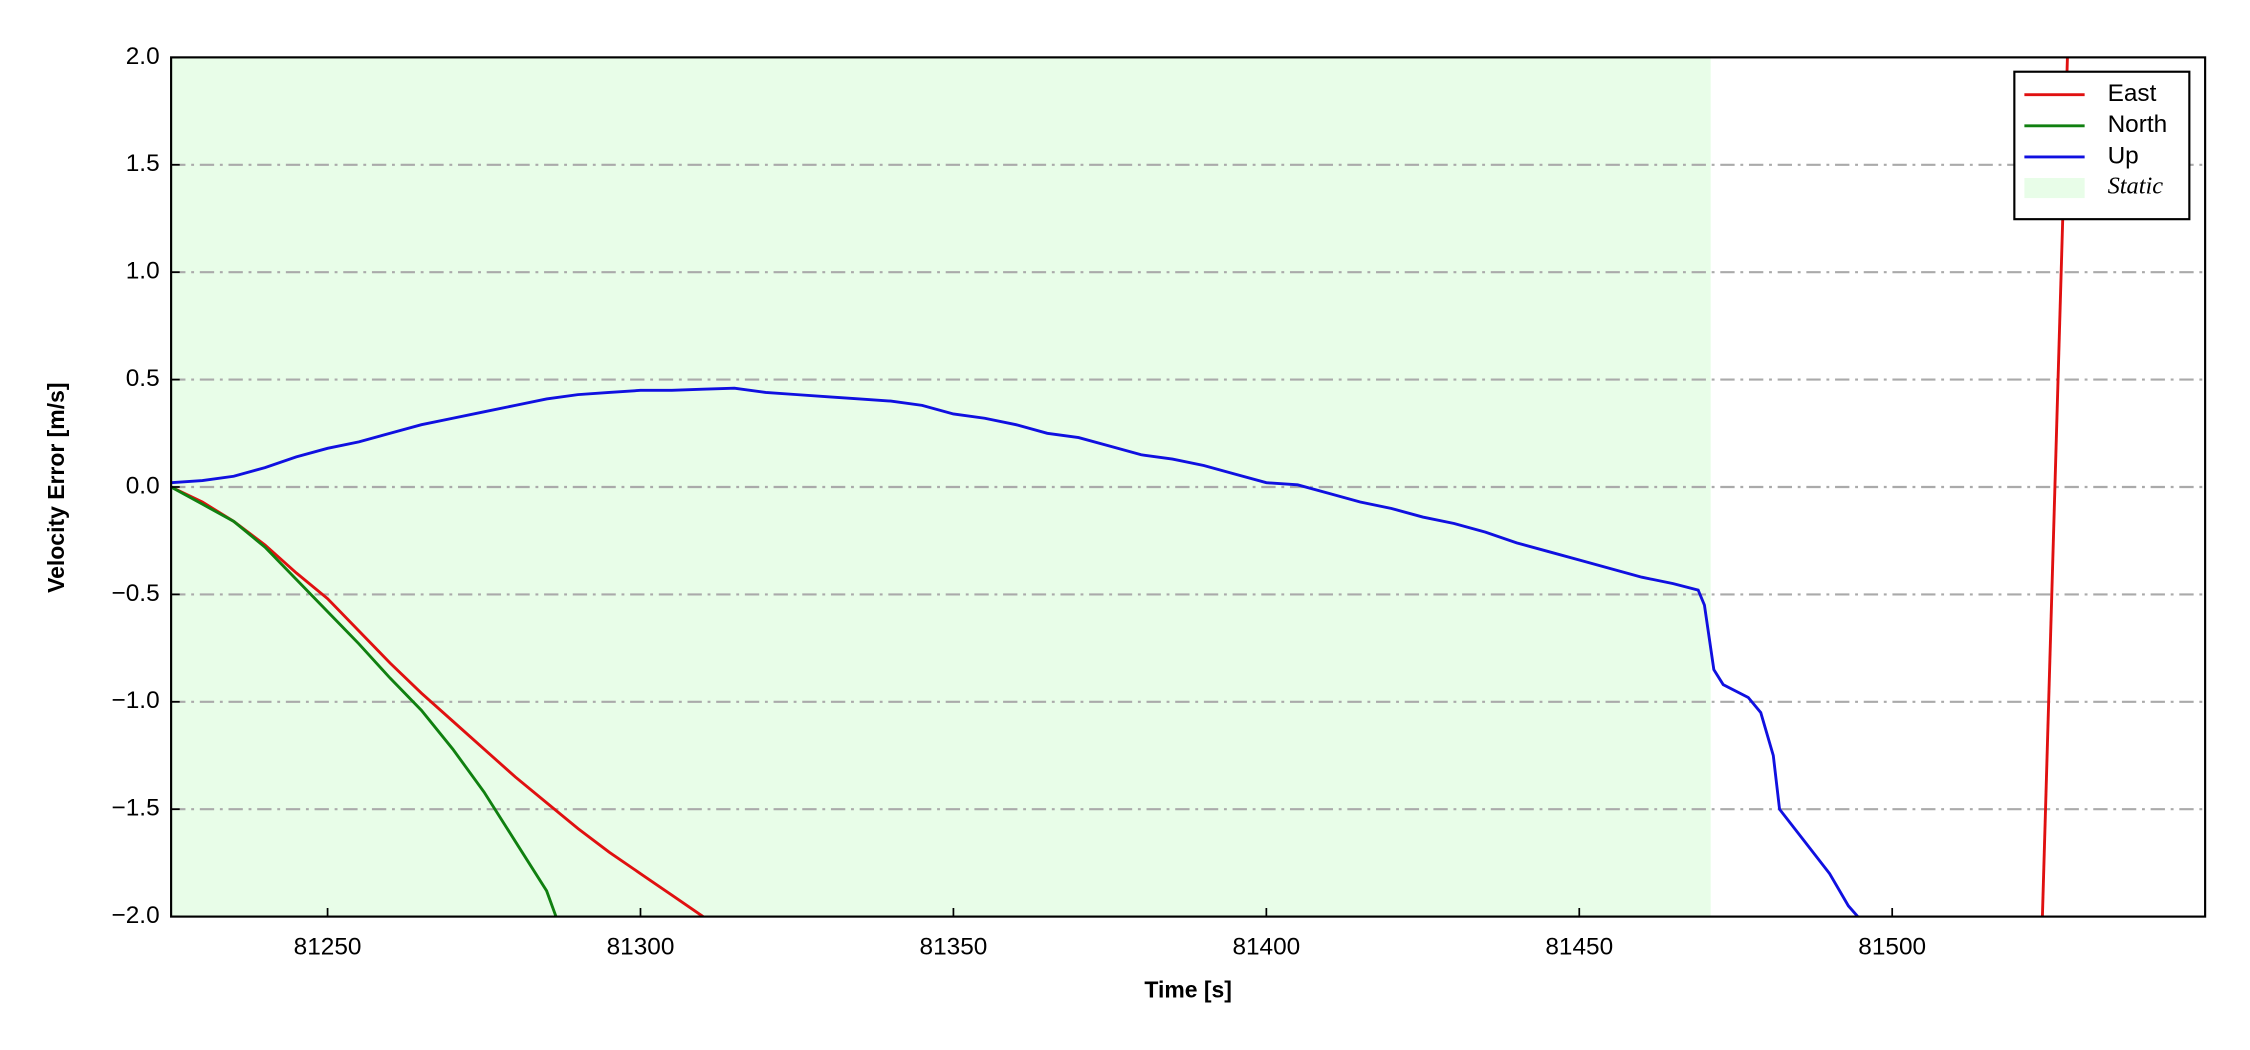 Image resolution: width=2250 pixels, height=1050 pixels. Describe the element at coordinates (143, 56) in the screenshot. I see `y-tick-label: 2.0` at that location.